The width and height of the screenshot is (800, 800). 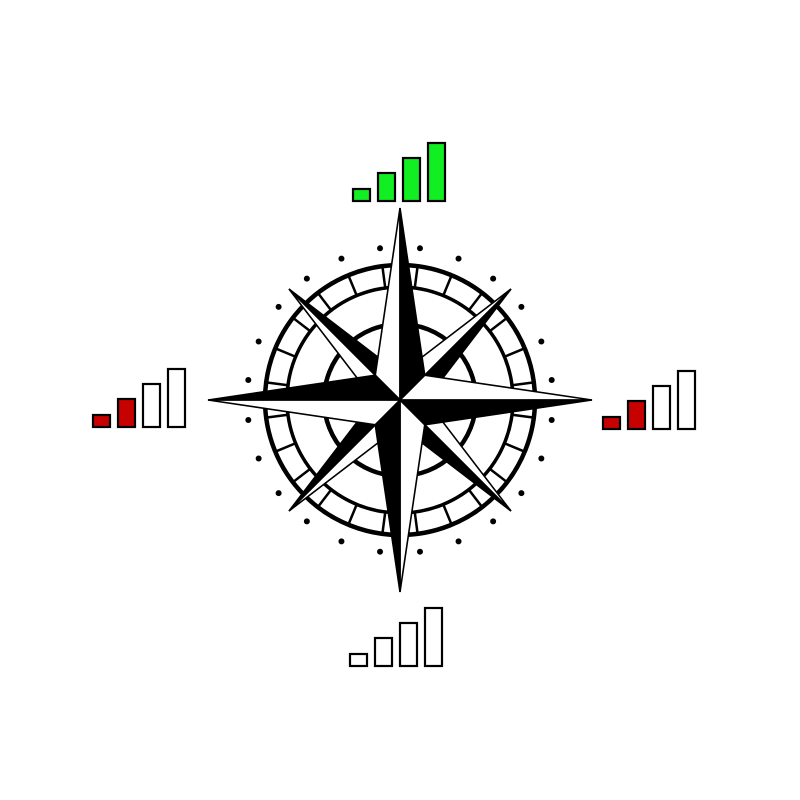 I want to click on signal-west-icon, so click(x=139, y=398).